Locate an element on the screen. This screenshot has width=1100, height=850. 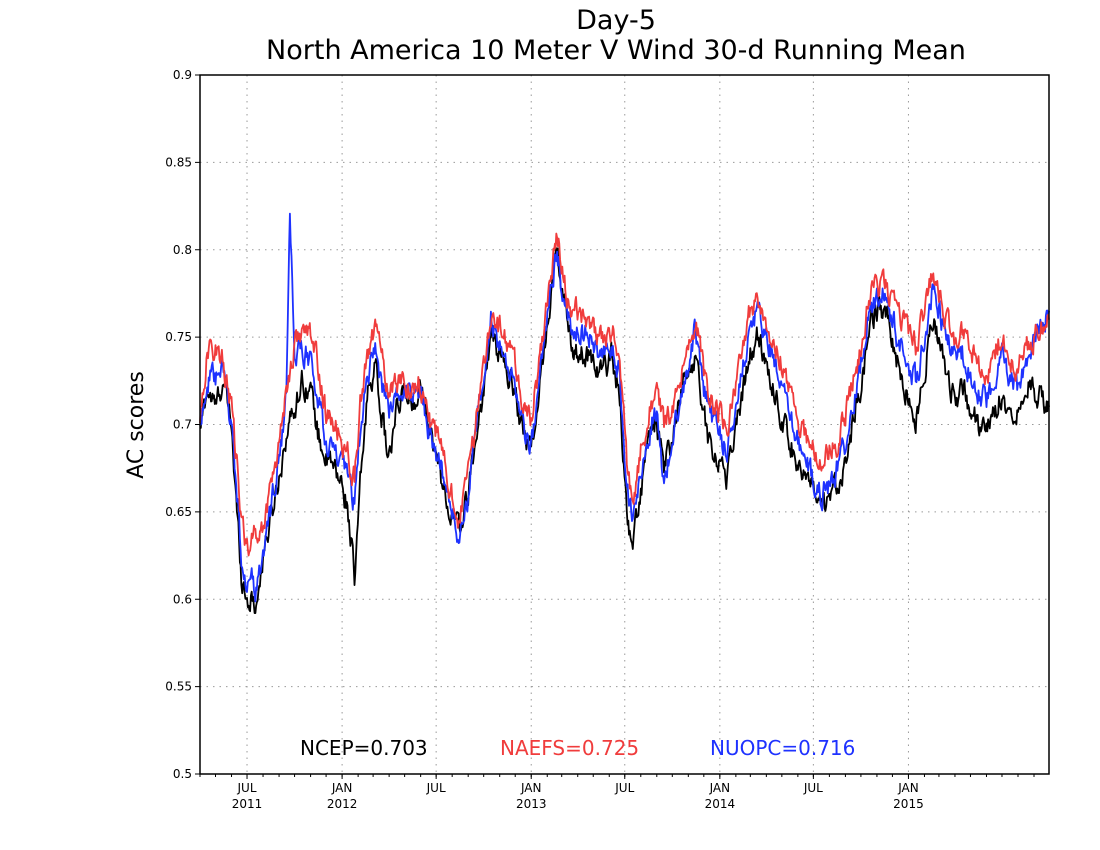
y-axis: 0.5 0.55 0.6 0.65 0.7 0.75 0.8 0.85 0.9 is located at coordinates (182, 424).